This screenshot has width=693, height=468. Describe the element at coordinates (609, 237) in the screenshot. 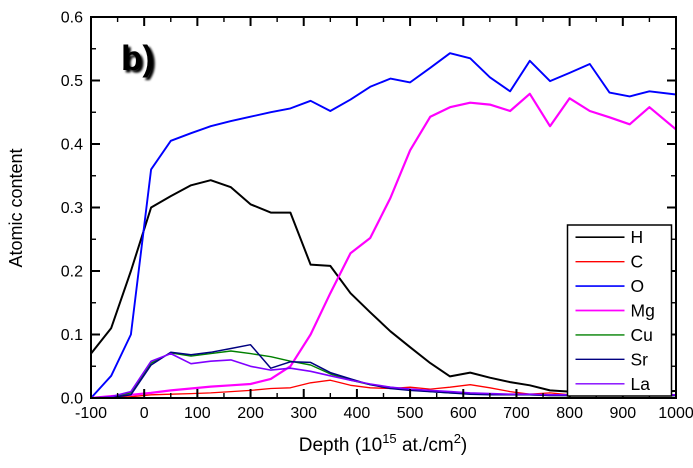

I see `legend-item-H: H` at that location.